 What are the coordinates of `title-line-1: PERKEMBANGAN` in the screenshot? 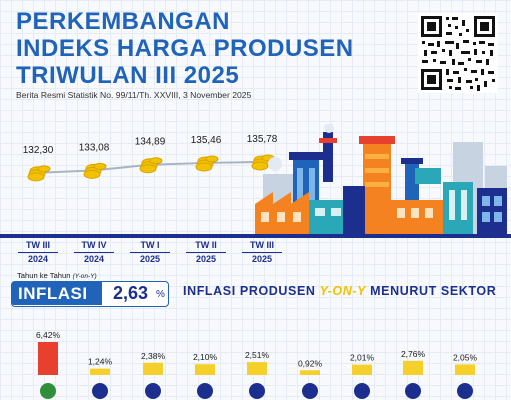 It's located at (123, 21).